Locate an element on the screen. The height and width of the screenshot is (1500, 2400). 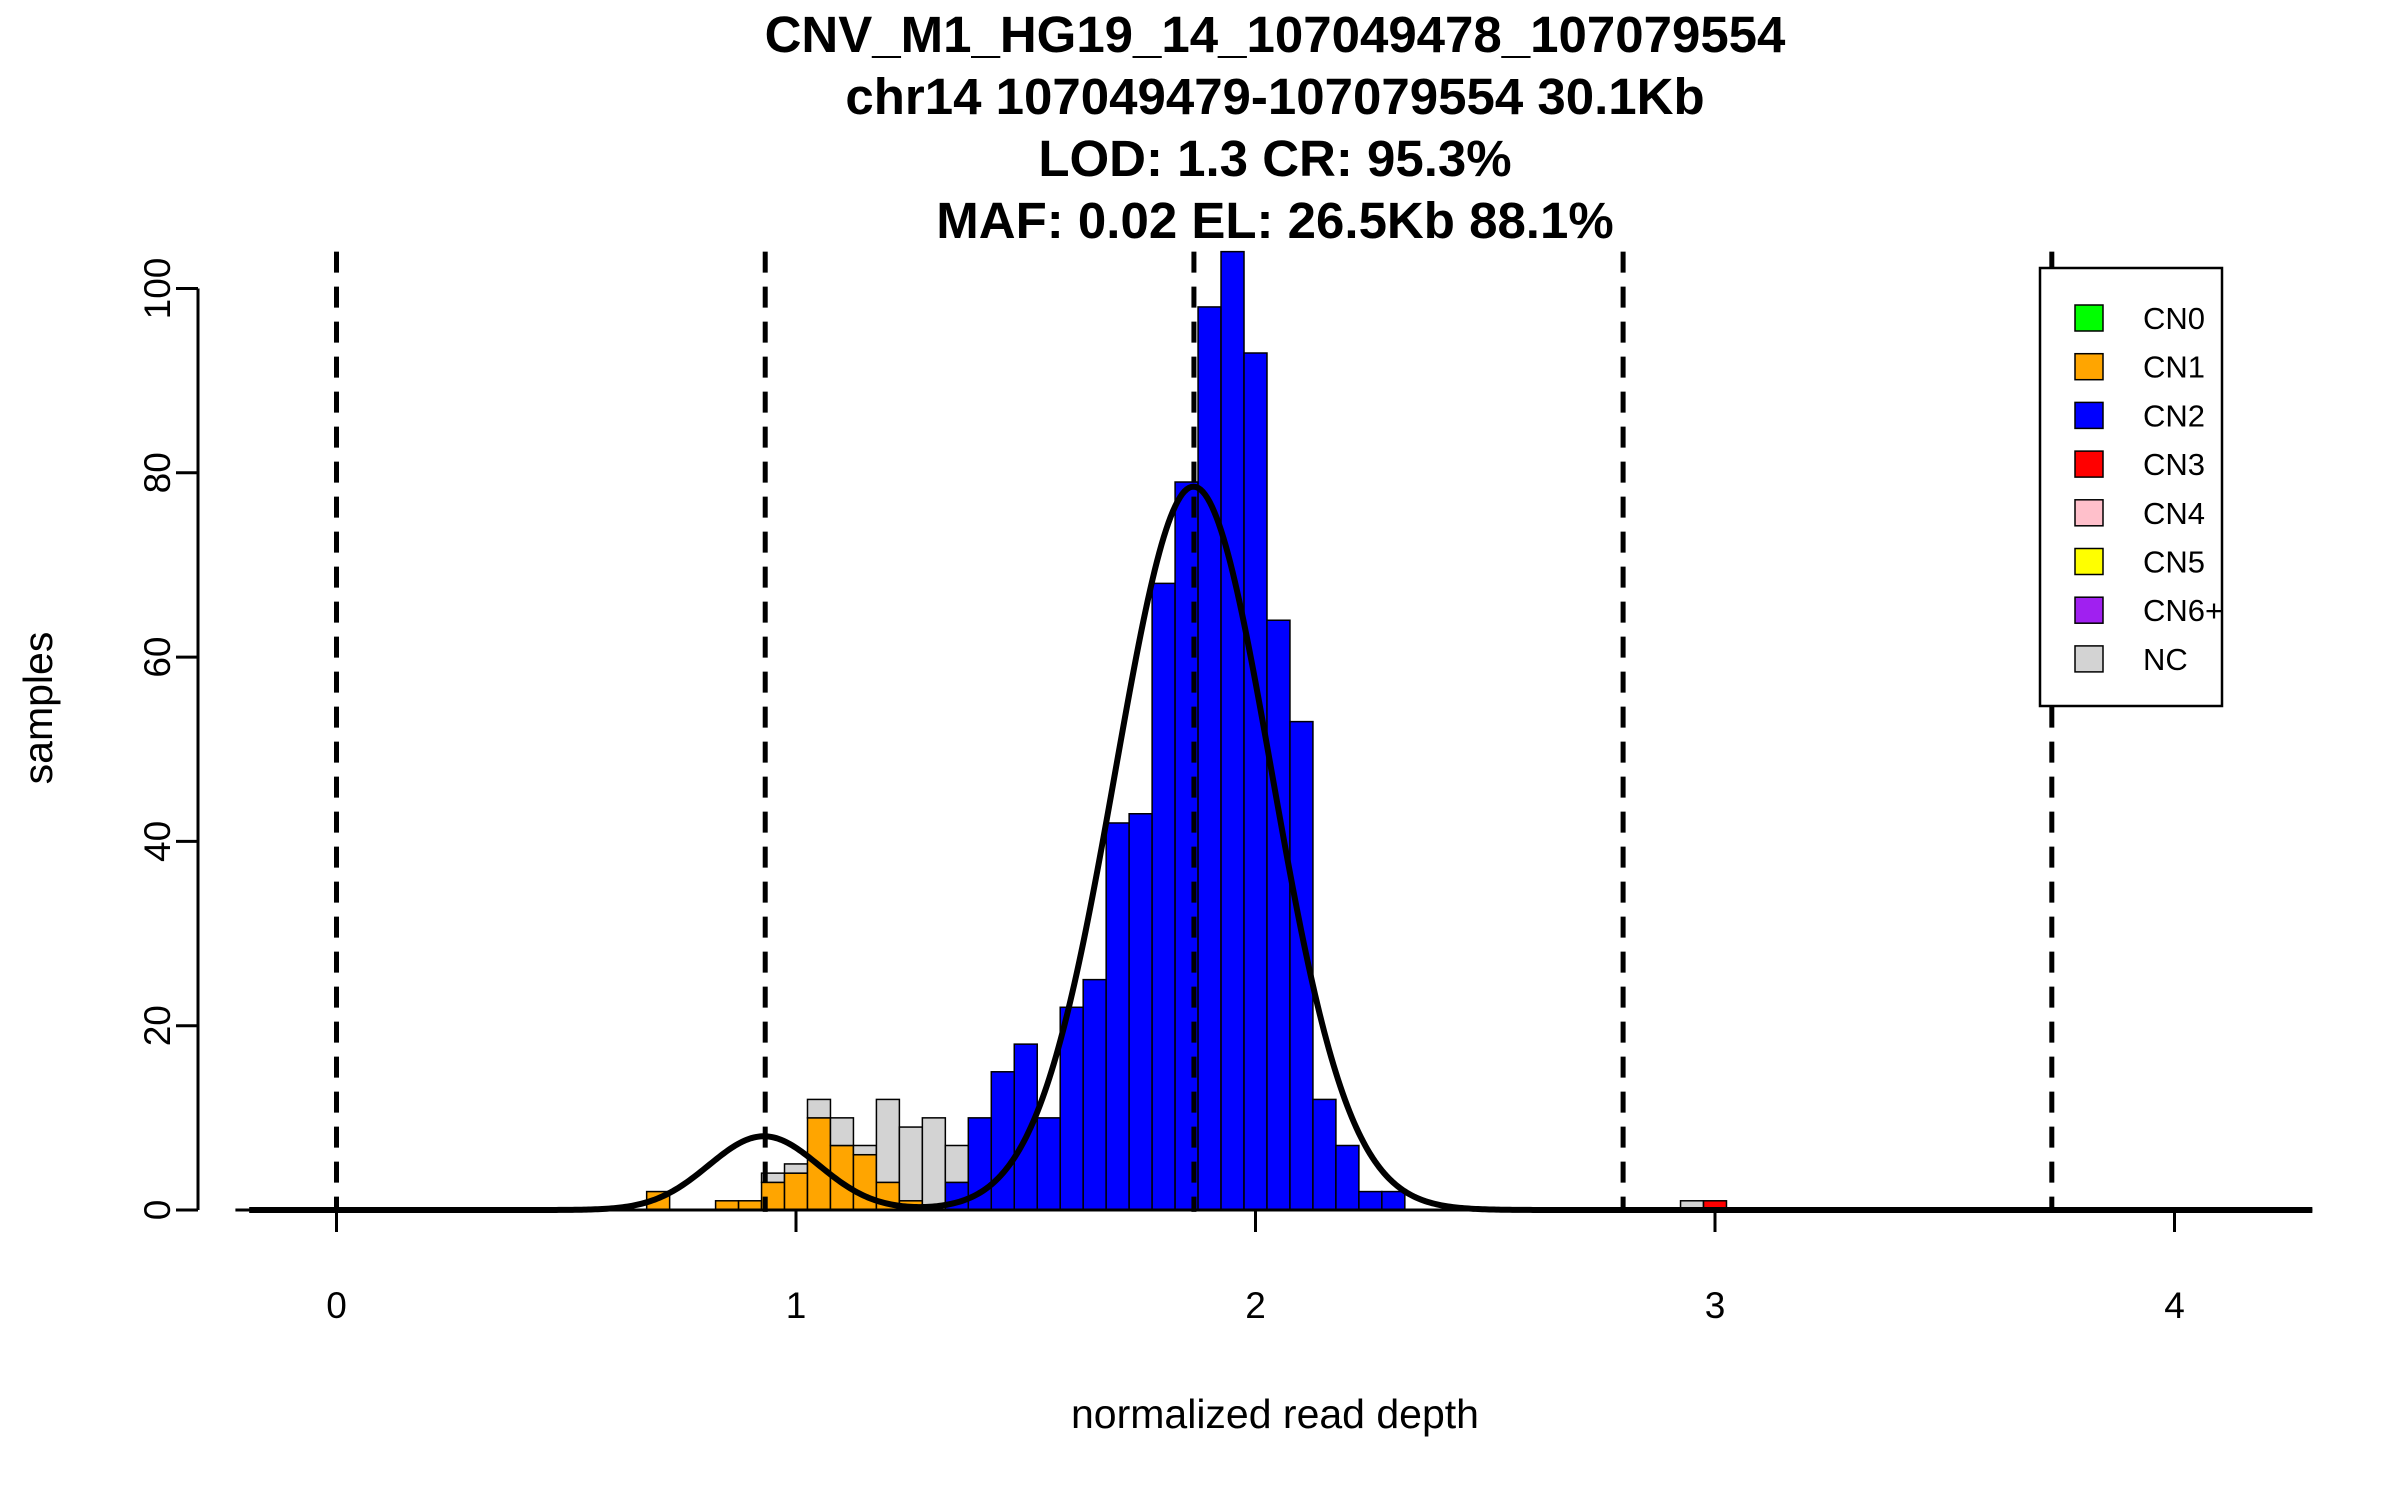
y-tick-label: 80 is located at coordinates (157, 472).